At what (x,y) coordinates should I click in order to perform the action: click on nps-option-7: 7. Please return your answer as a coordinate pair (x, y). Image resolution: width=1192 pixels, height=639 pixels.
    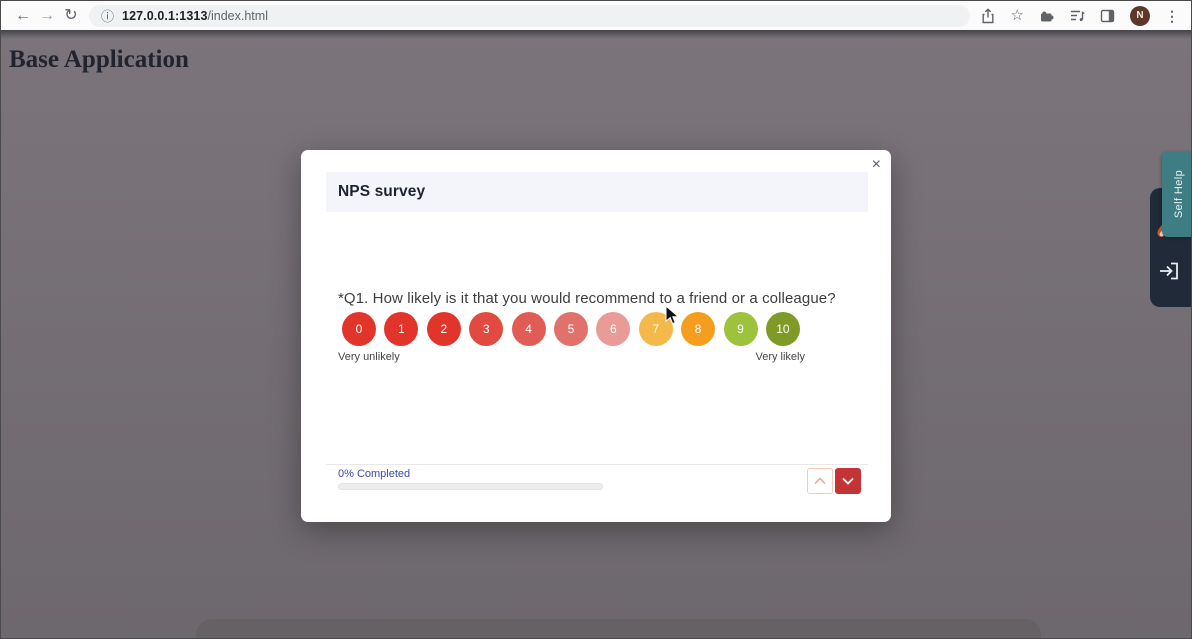
    Looking at the image, I should click on (655, 329).